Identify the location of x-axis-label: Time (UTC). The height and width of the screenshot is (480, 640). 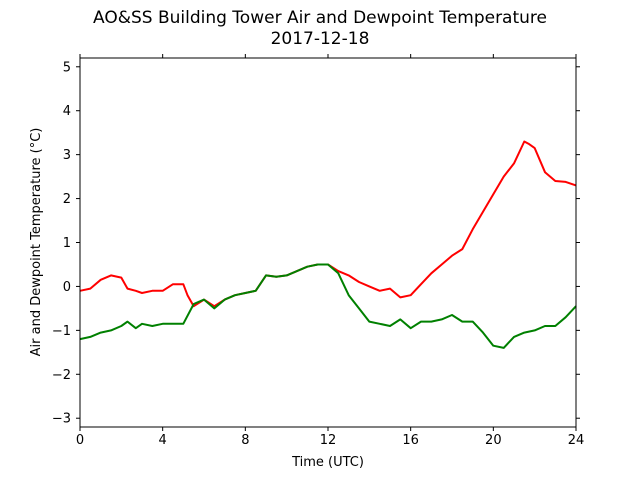
(327, 462).